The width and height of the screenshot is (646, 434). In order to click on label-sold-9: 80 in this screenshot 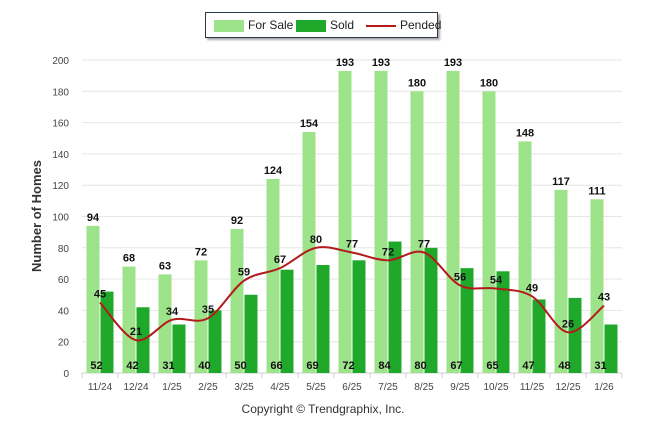, I will do `click(420, 366)`.